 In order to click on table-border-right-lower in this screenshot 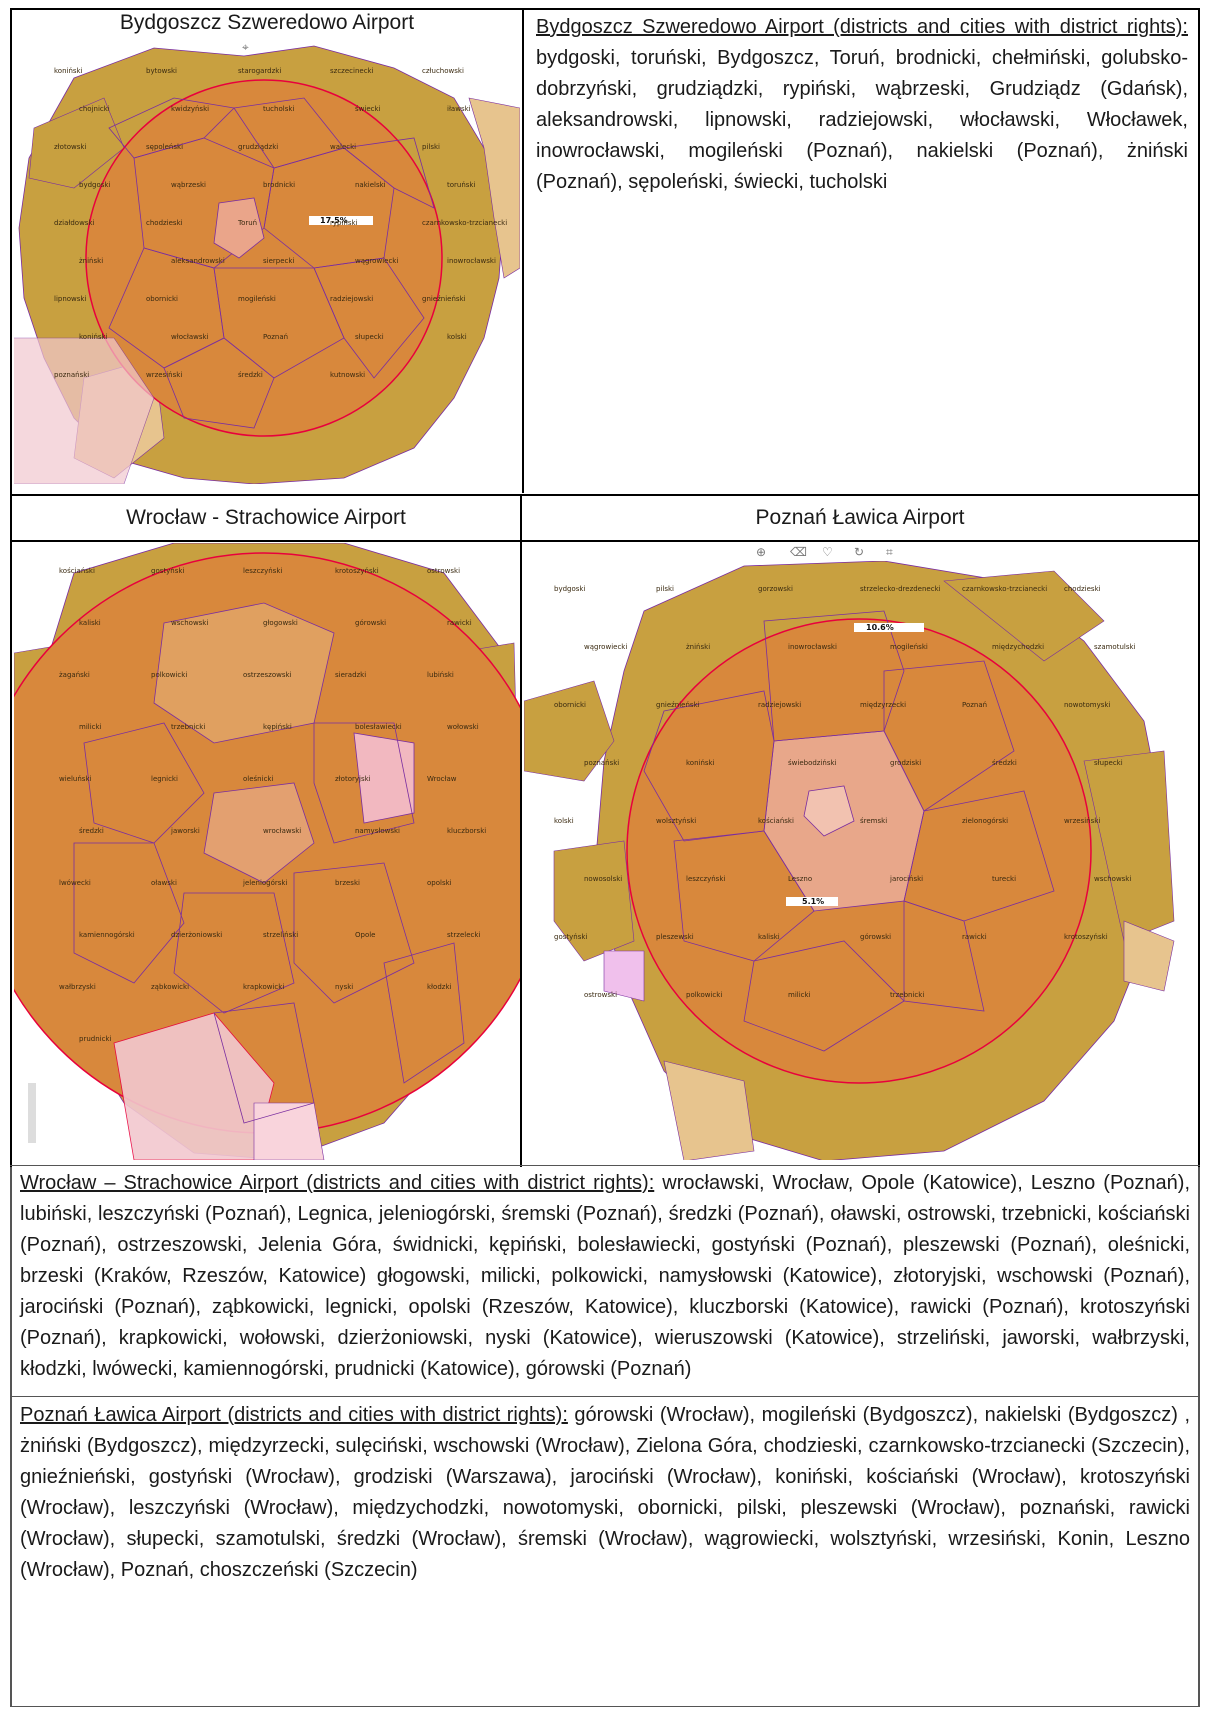, I will do `click(1199, 1437)`.